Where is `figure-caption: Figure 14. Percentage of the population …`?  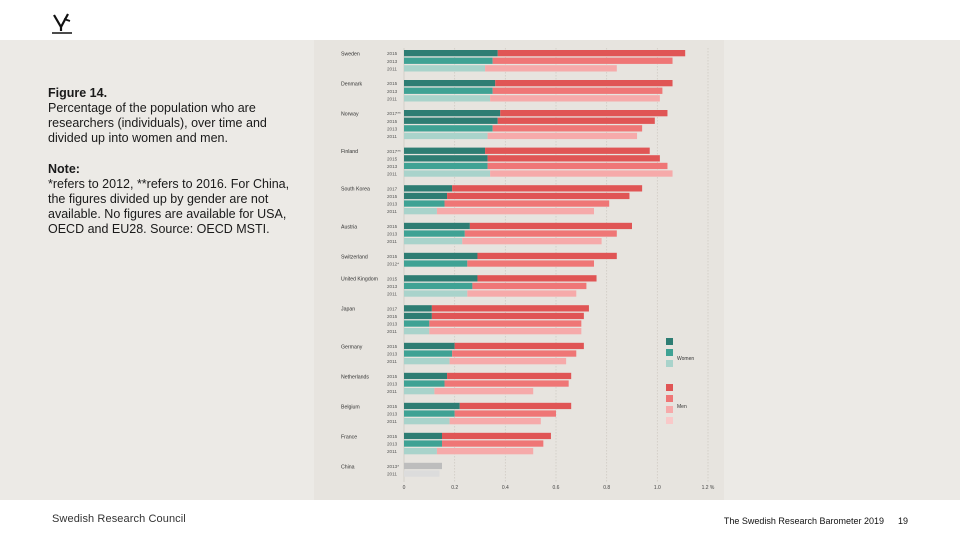
figure-caption: Figure 14. Percentage of the population … is located at coordinates (173, 161).